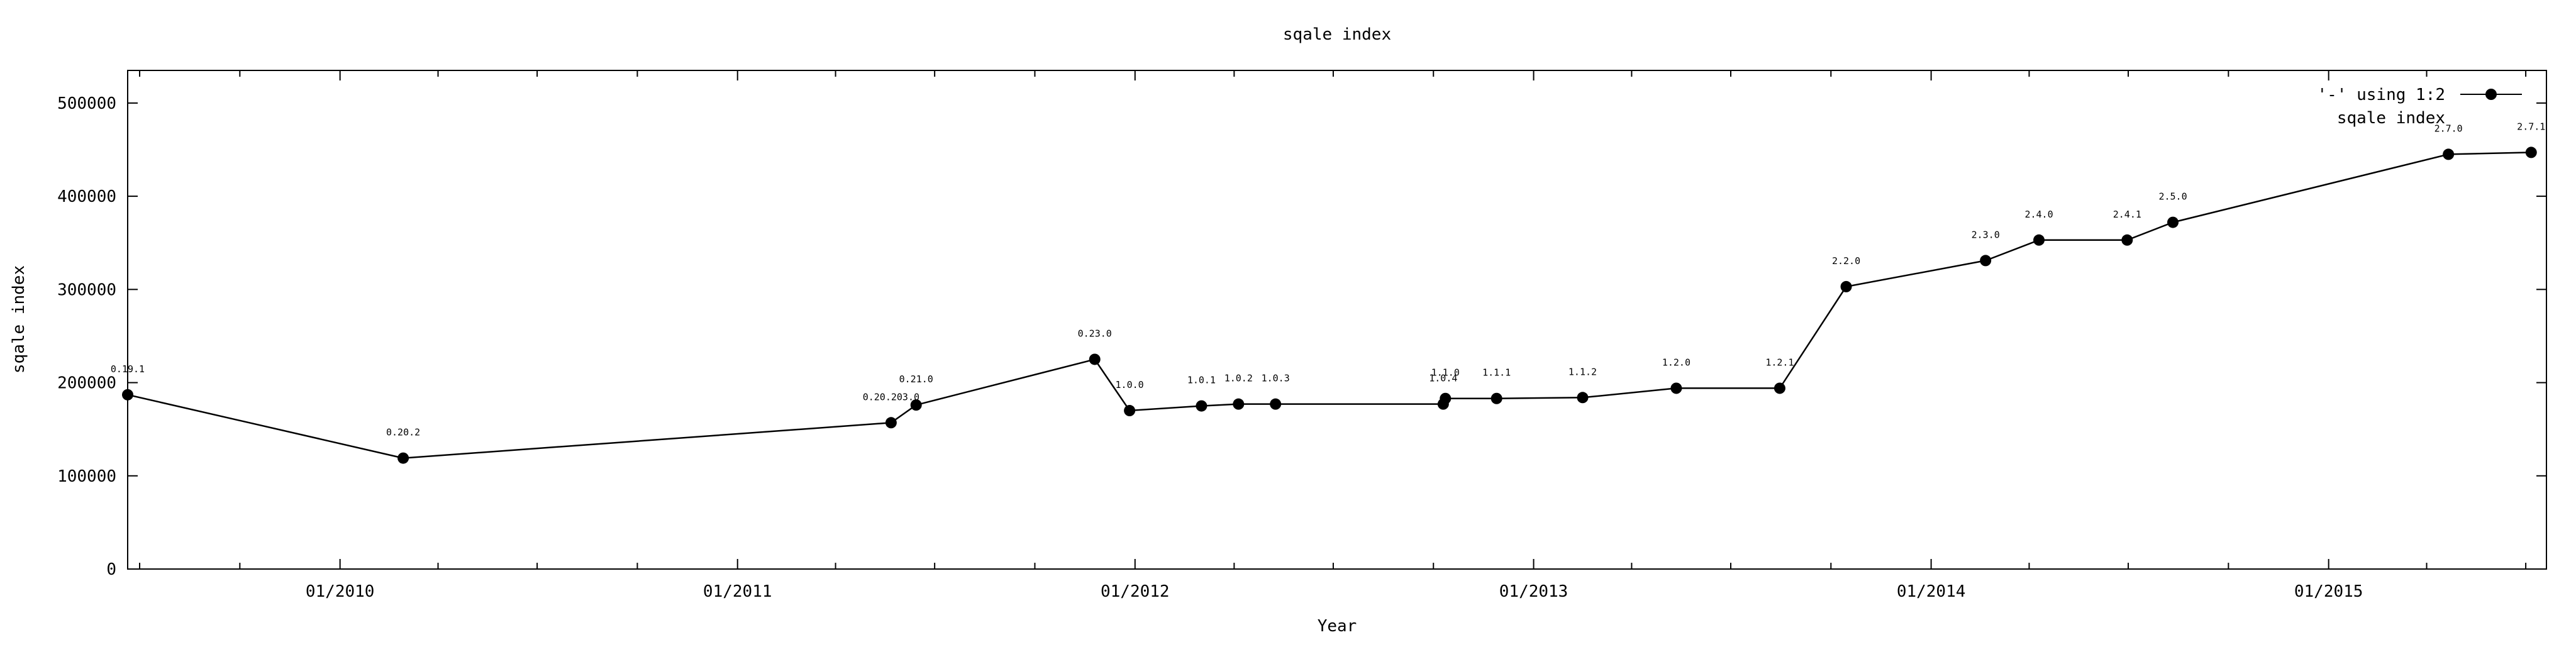 This screenshot has height=647, width=2576. What do you see at coordinates (2127, 214) in the screenshot?
I see `data-point-label: 2.4.1` at bounding box center [2127, 214].